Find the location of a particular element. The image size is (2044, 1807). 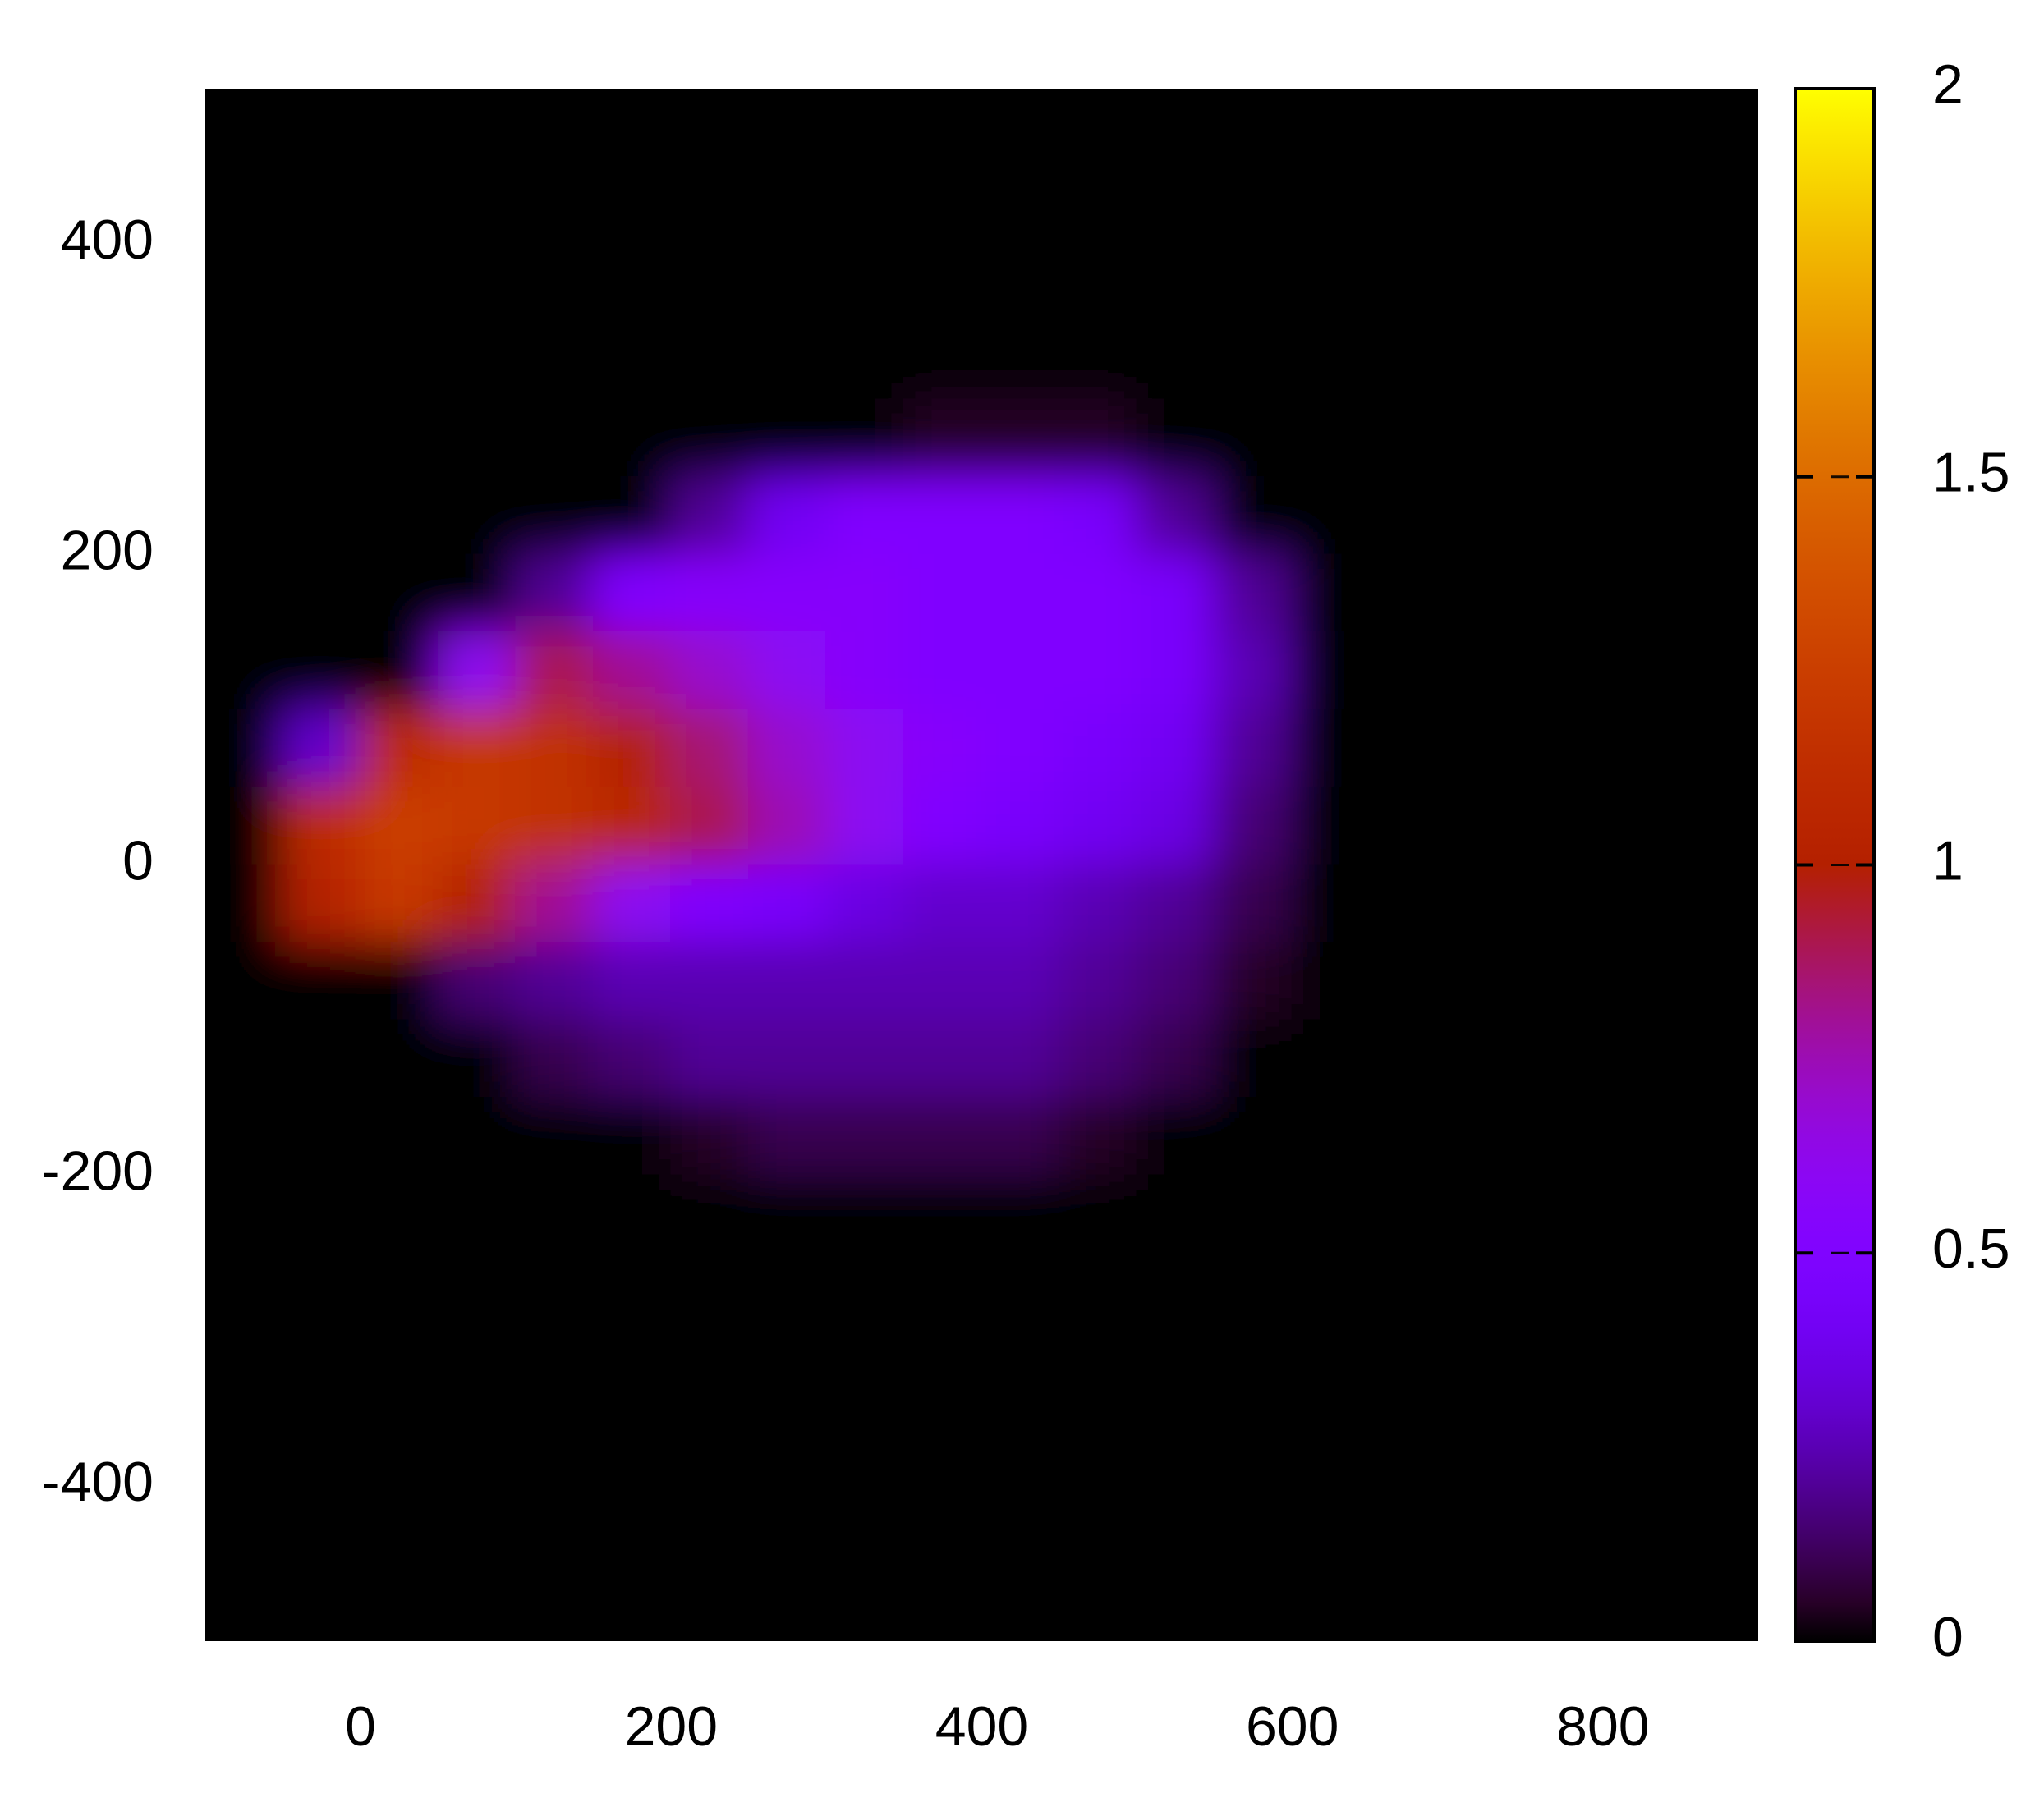

colorbar-tick-label: 0.5 is located at coordinates (1971, 1249).